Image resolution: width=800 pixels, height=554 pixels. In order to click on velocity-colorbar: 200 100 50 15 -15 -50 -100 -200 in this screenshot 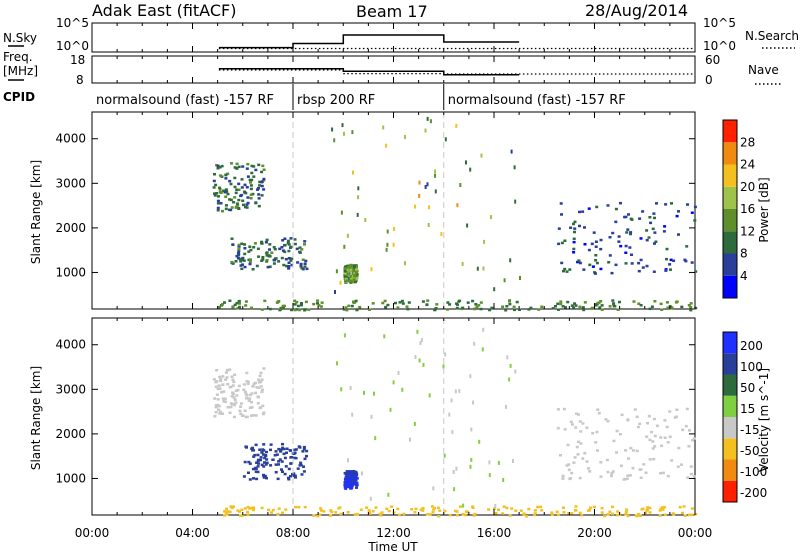, I will do `click(744, 417)`.